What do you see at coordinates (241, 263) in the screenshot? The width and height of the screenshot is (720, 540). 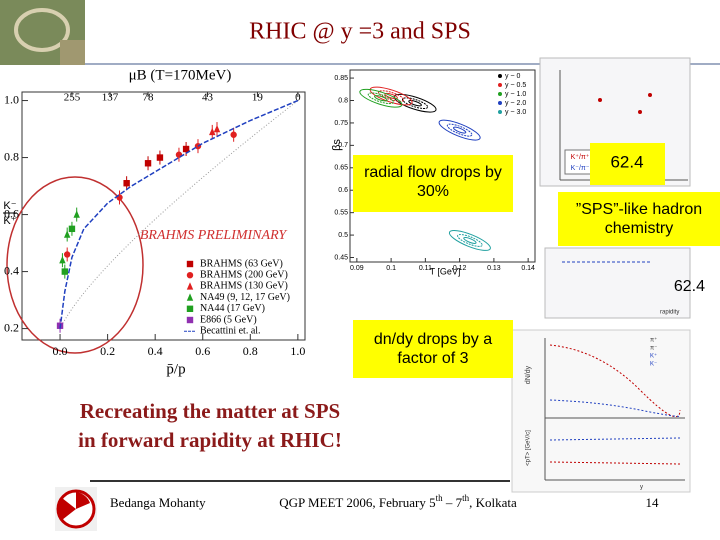 I see `legend-label: BRAHMS (63 GeV)` at bounding box center [241, 263].